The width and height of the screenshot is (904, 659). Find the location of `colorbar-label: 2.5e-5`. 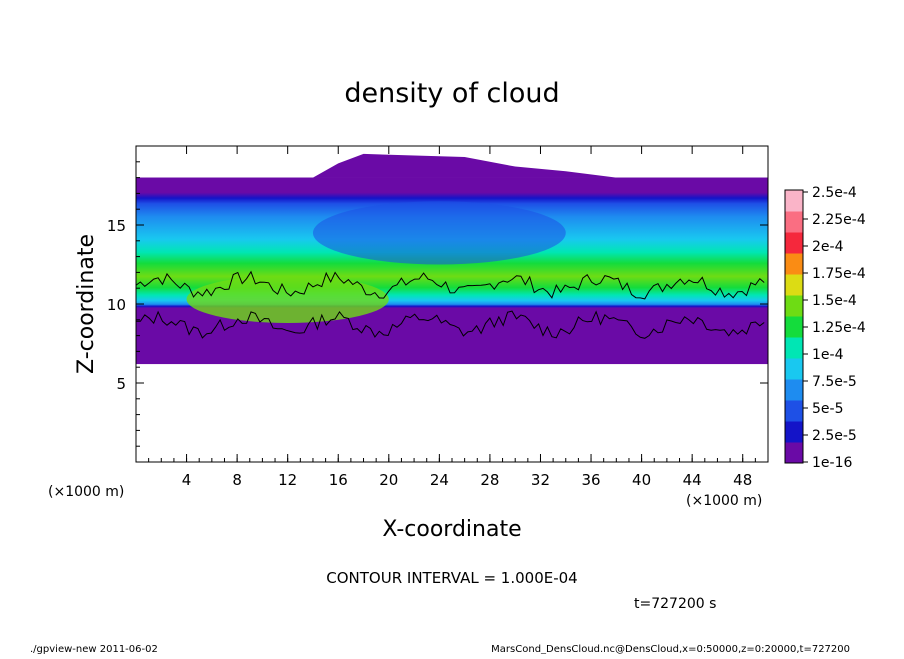

colorbar-label: 2.5e-5 is located at coordinates (834, 436).